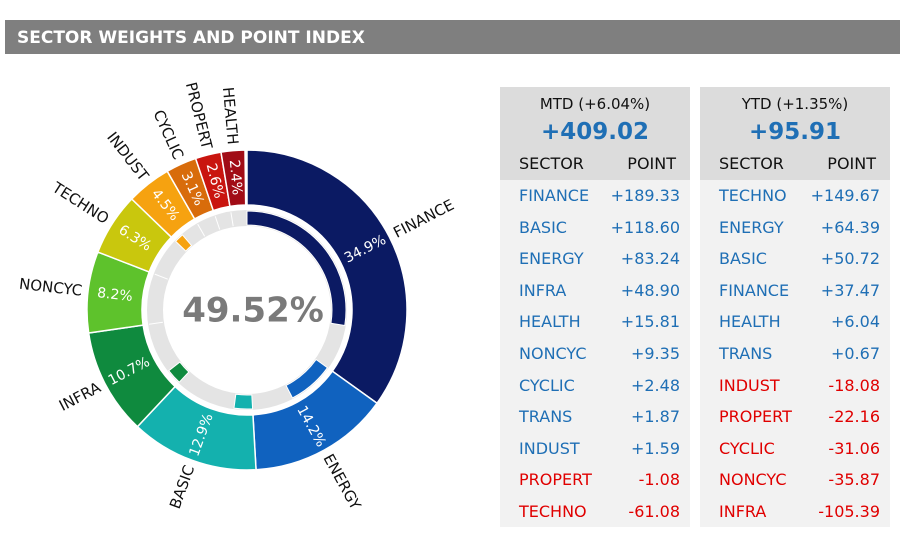 This screenshot has width=923, height=547. What do you see at coordinates (795, 196) in the screenshot?
I see `table-row: TECHNO +149.67` at bounding box center [795, 196].